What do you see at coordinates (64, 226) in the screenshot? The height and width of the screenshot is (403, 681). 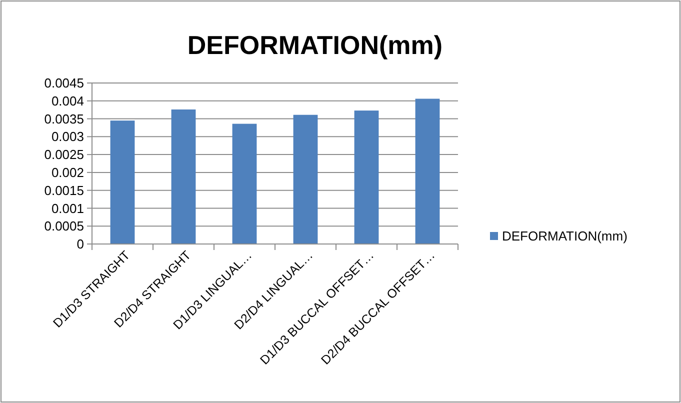 I see `y-tick-label: 0.0005` at bounding box center [64, 226].